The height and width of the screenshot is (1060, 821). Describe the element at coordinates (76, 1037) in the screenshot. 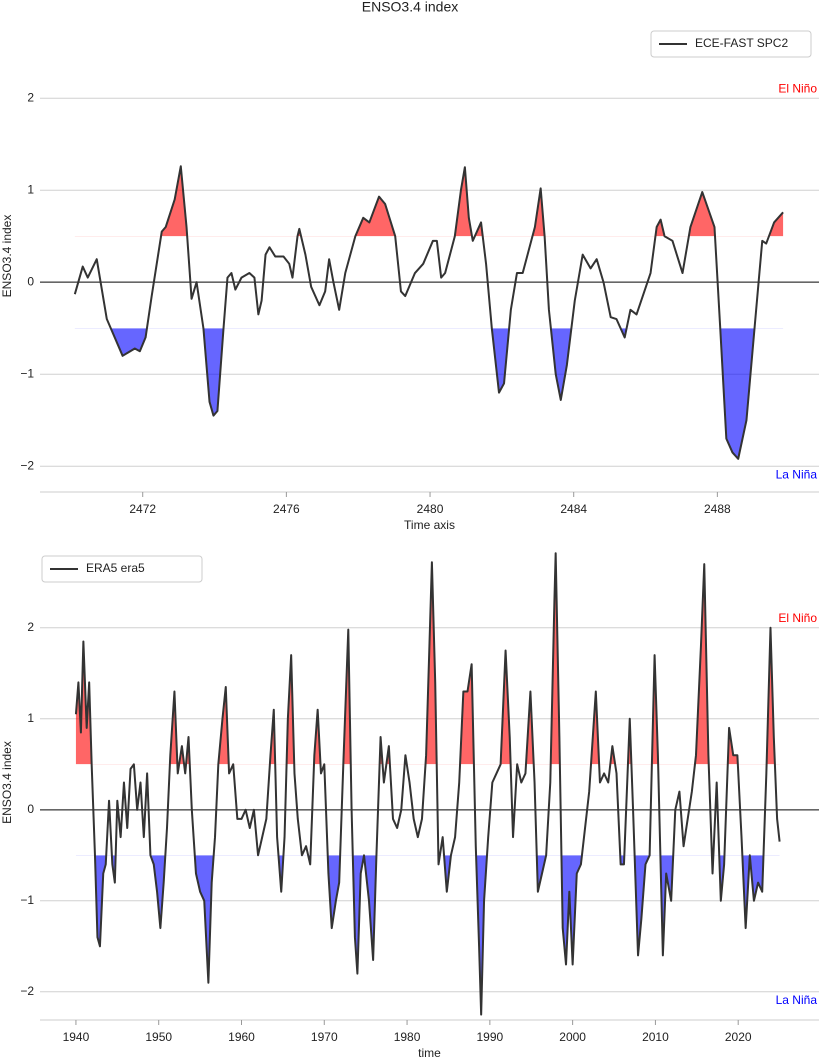

I see `x-tick-label: 1940` at that location.